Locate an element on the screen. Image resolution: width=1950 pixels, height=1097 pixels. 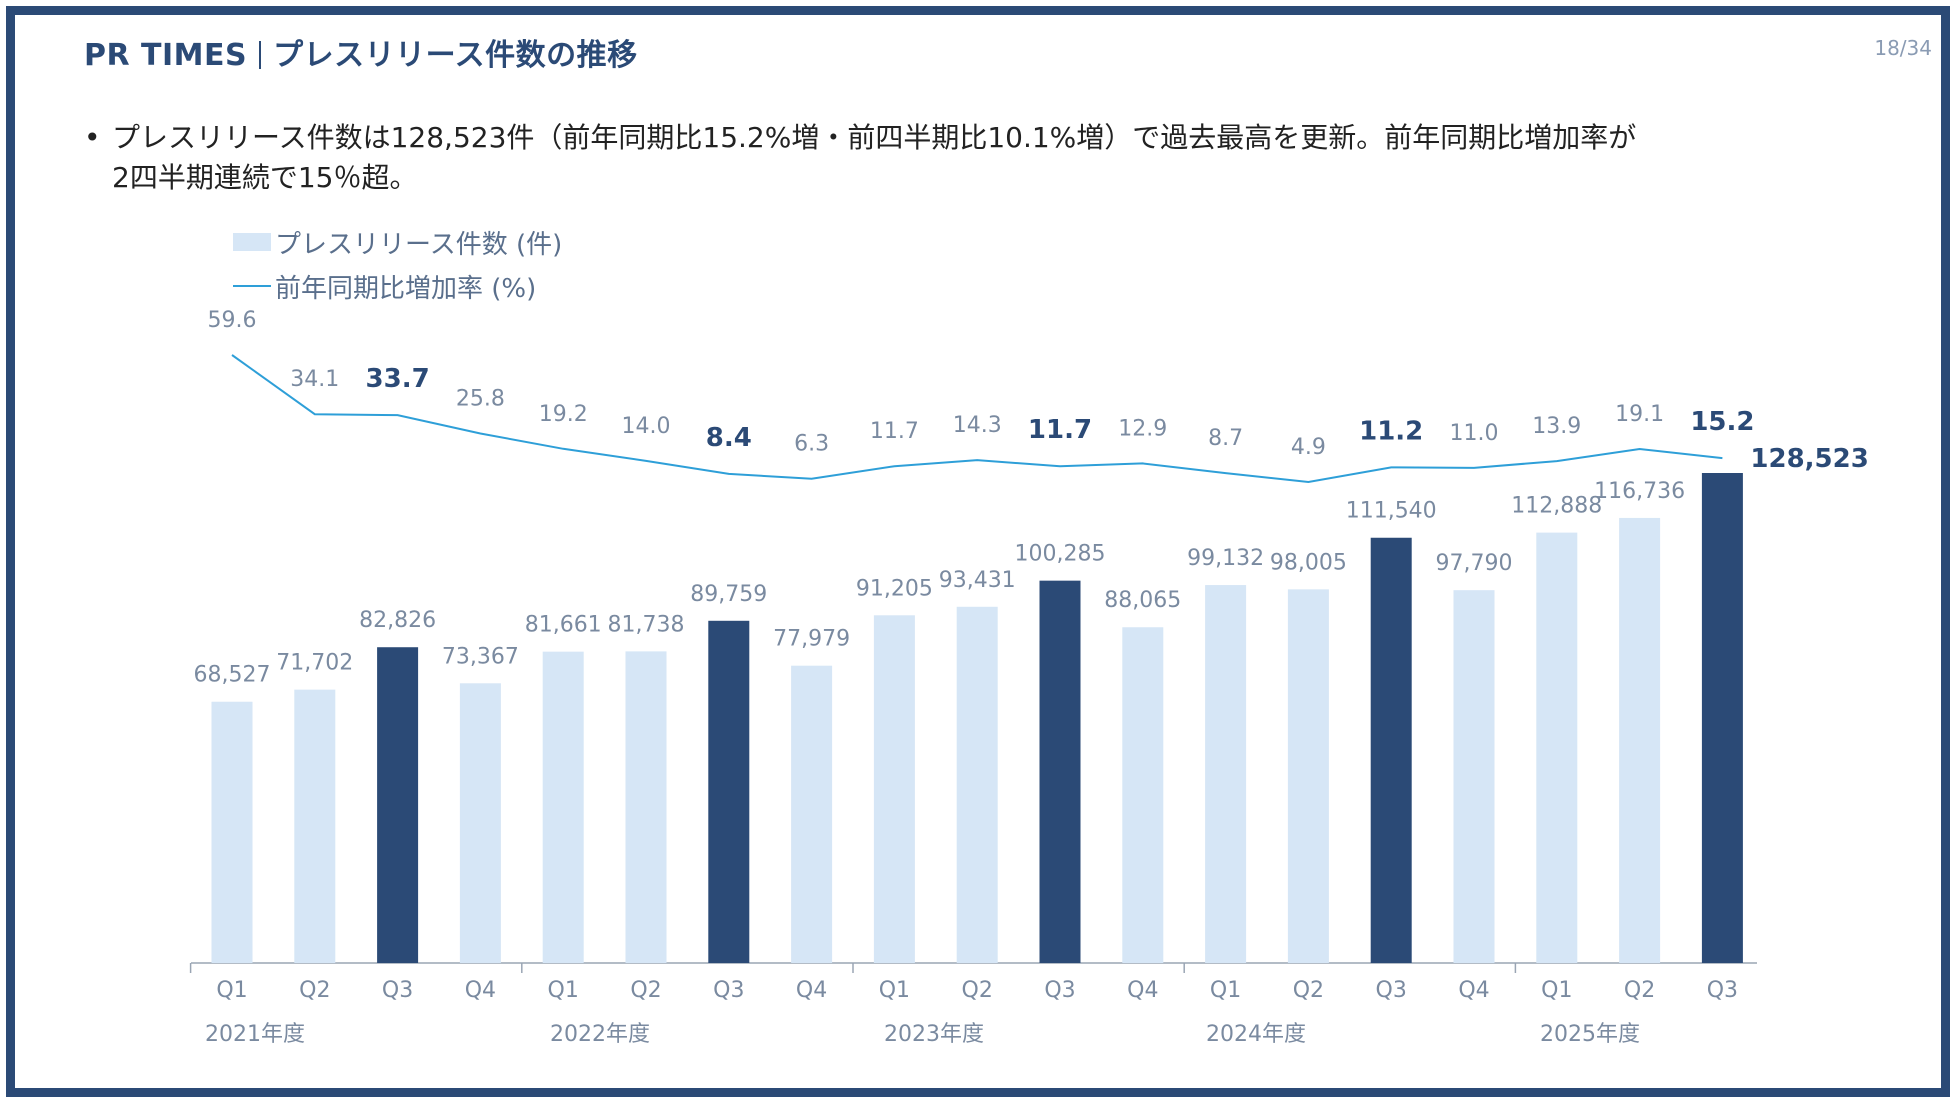
bar-value-label: 81,738 is located at coordinates (646, 624).